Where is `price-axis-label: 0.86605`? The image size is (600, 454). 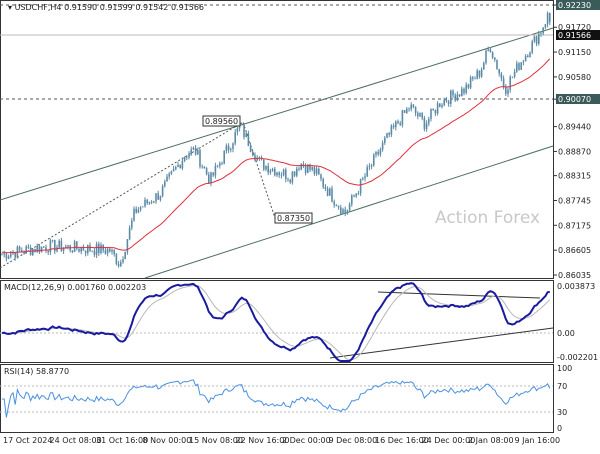
price-axis-label: 0.86605 is located at coordinates (574, 250).